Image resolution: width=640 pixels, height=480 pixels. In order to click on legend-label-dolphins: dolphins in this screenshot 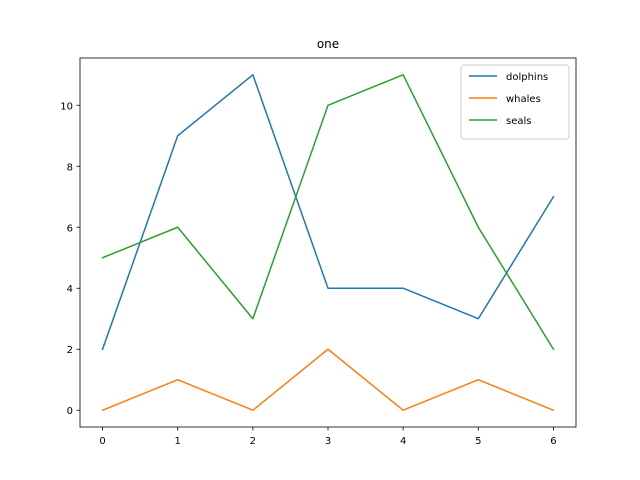, I will do `click(527, 77)`.